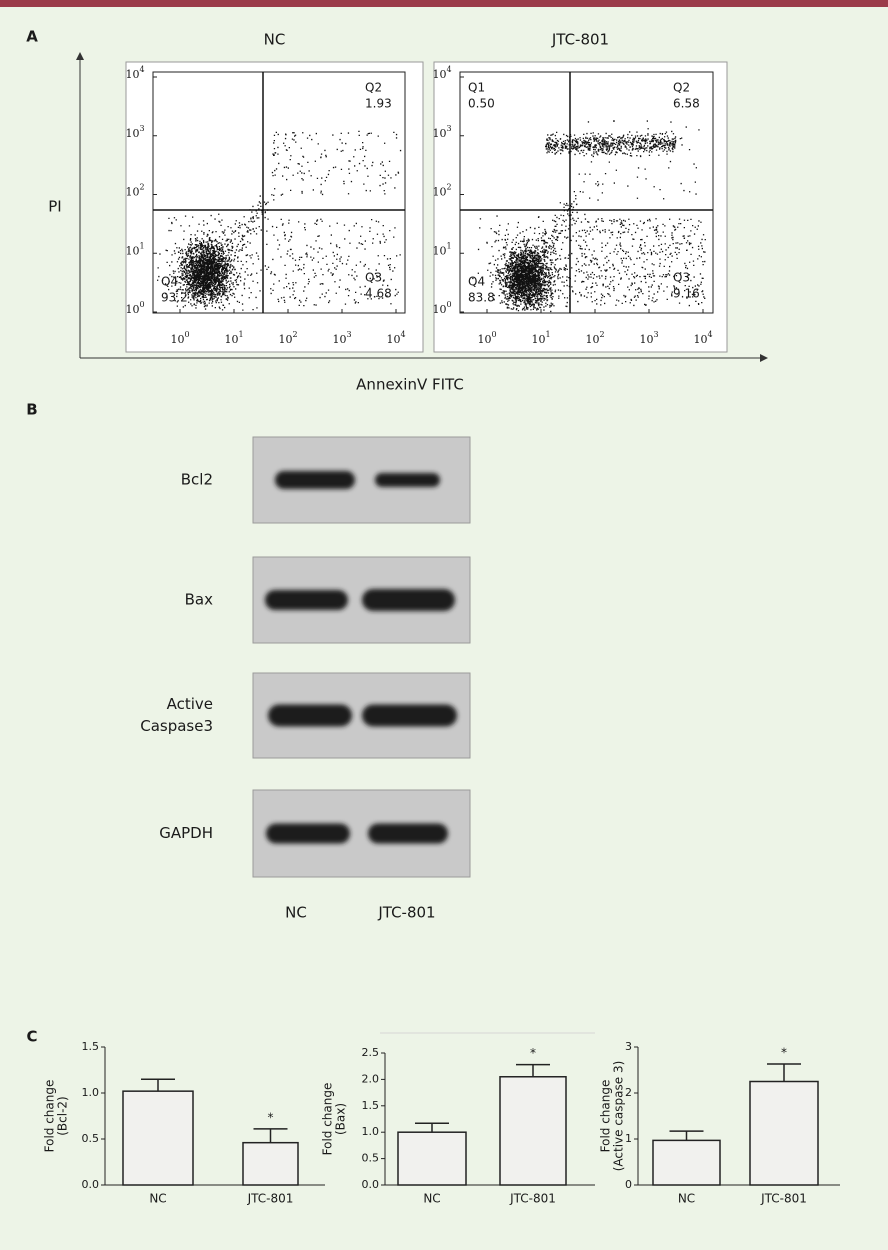 The height and width of the screenshot is (1250, 888). I want to click on quadrant-name: Q2, so click(373, 88).